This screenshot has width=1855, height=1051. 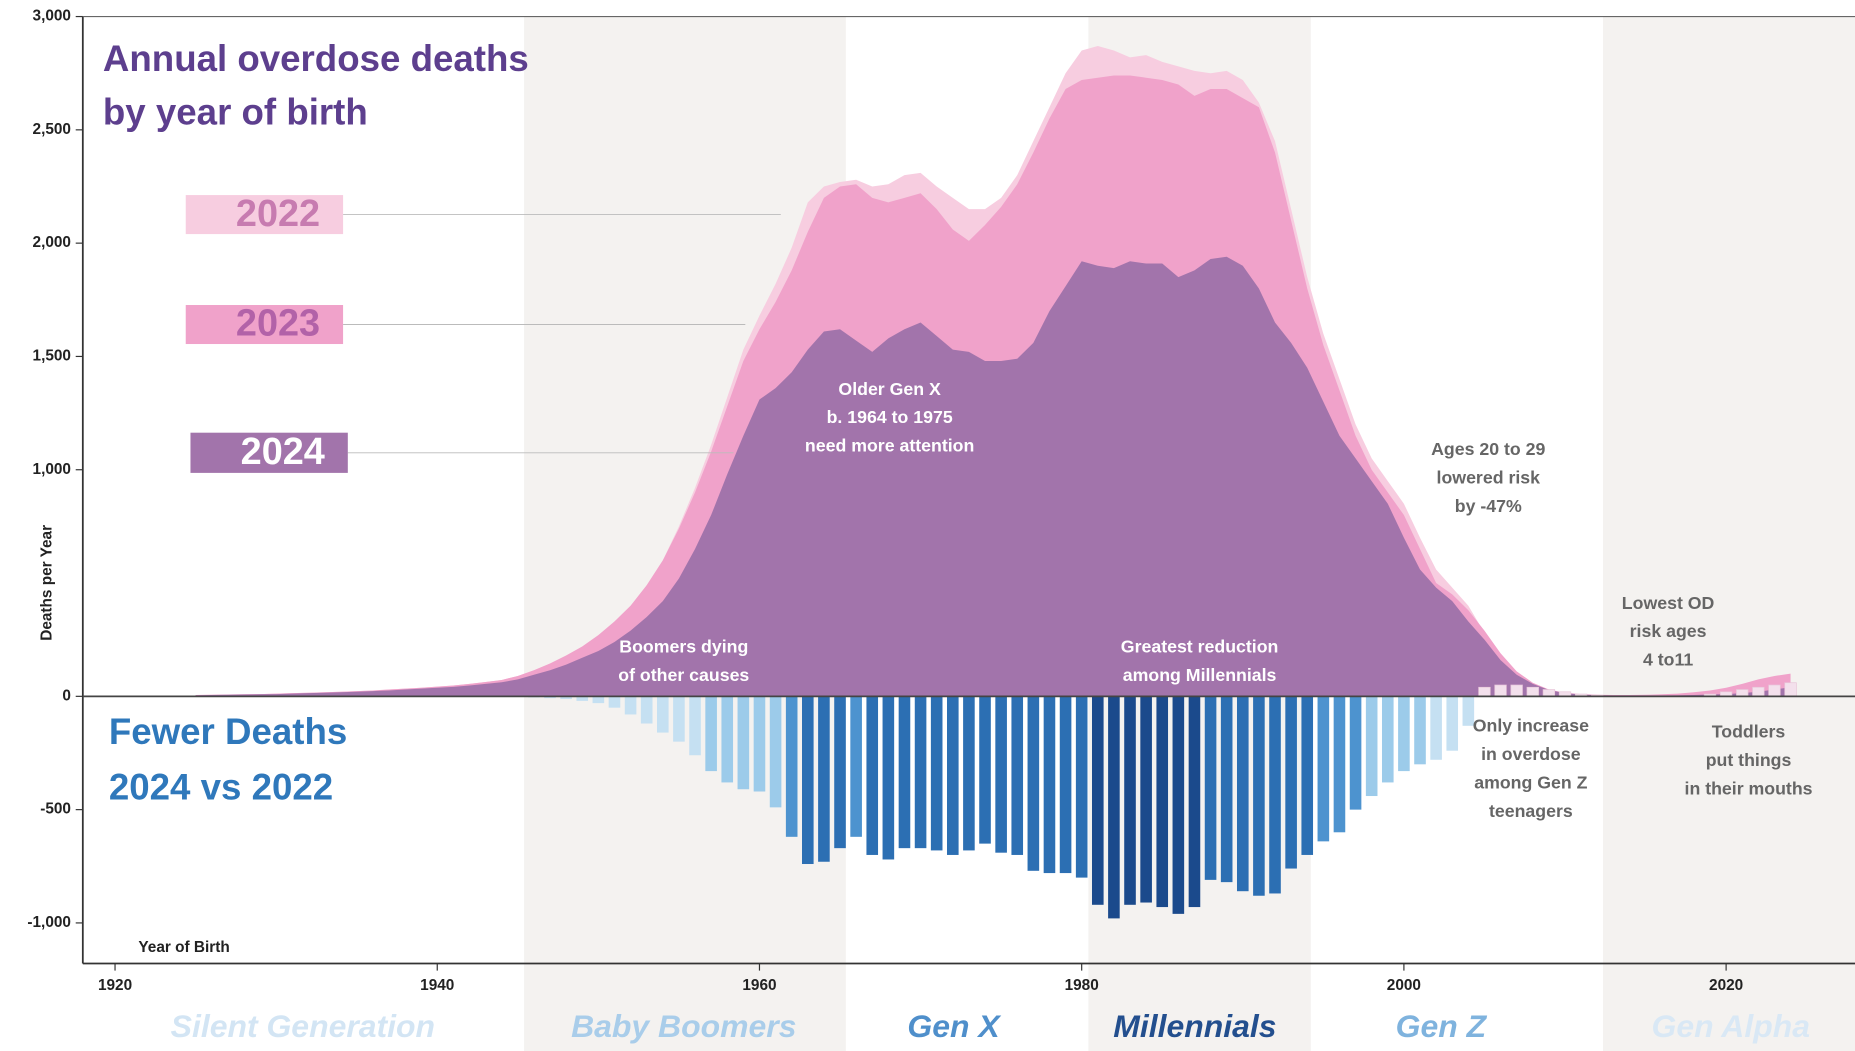 I want to click on annotation: put things, so click(x=1749, y=760).